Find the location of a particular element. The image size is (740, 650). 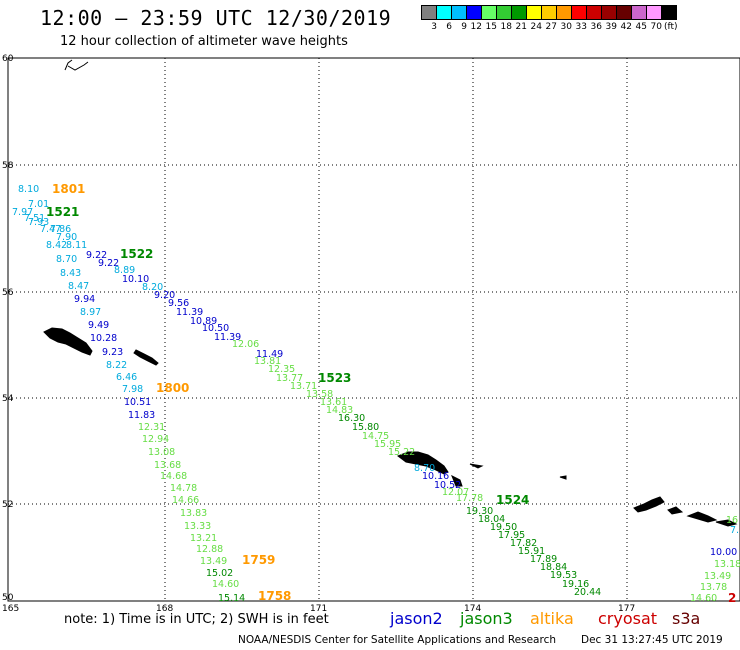

wave-height-label: 15.02 is located at coordinates (219, 573).